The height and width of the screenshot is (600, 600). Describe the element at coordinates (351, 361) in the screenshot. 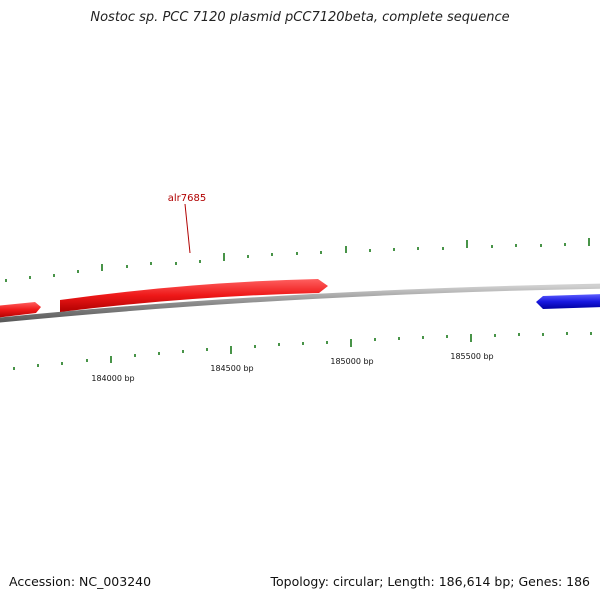

I see `scale-label-185000: 185000 bp` at that location.